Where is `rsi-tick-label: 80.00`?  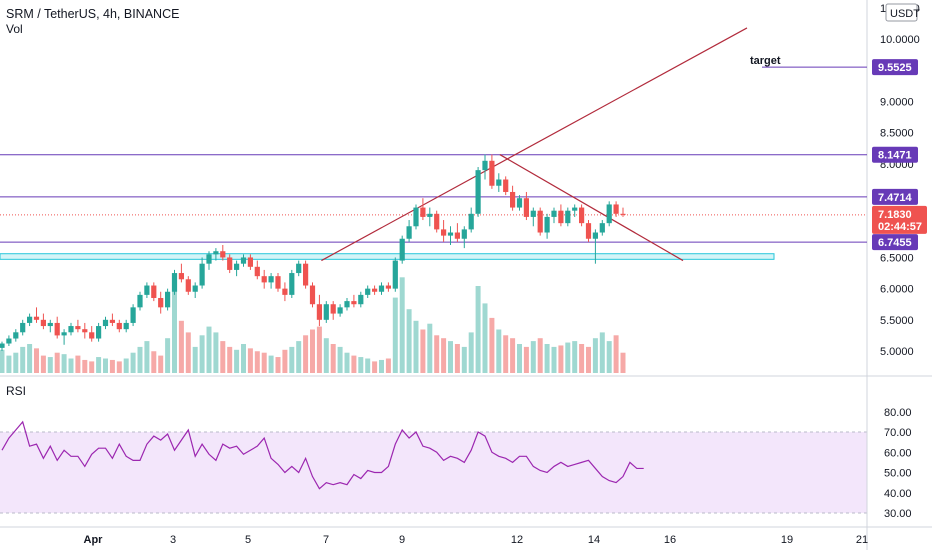 rsi-tick-label: 80.00 is located at coordinates (898, 413).